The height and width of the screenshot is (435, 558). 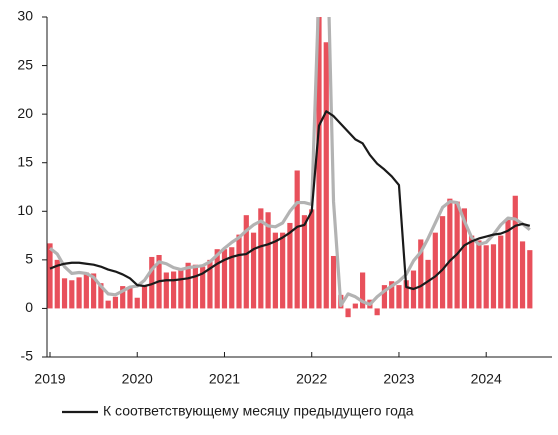 I want to click on y-tick-label: 20, so click(x=25, y=113).